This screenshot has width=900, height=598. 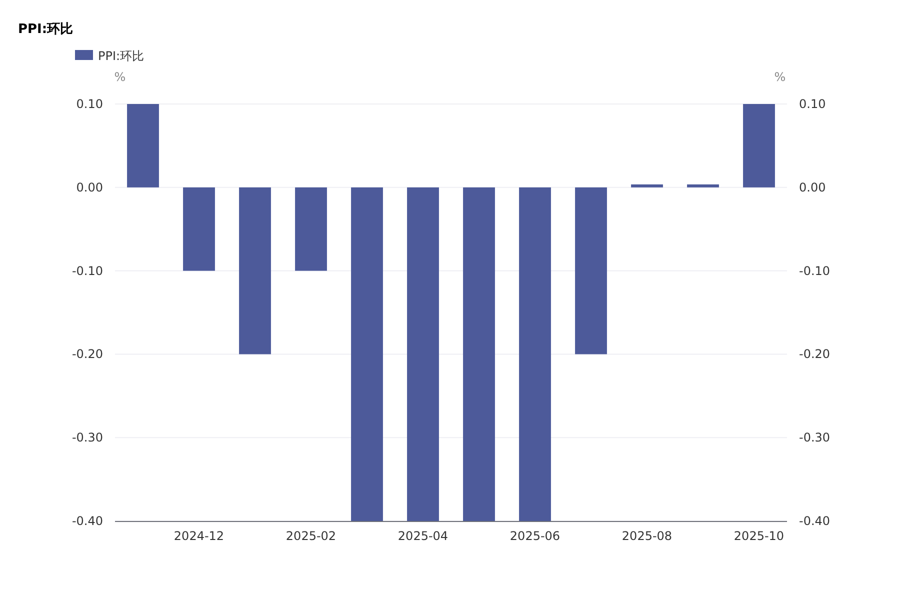 What do you see at coordinates (814, 437) in the screenshot?
I see `y2-tick-label: -0.30` at bounding box center [814, 437].